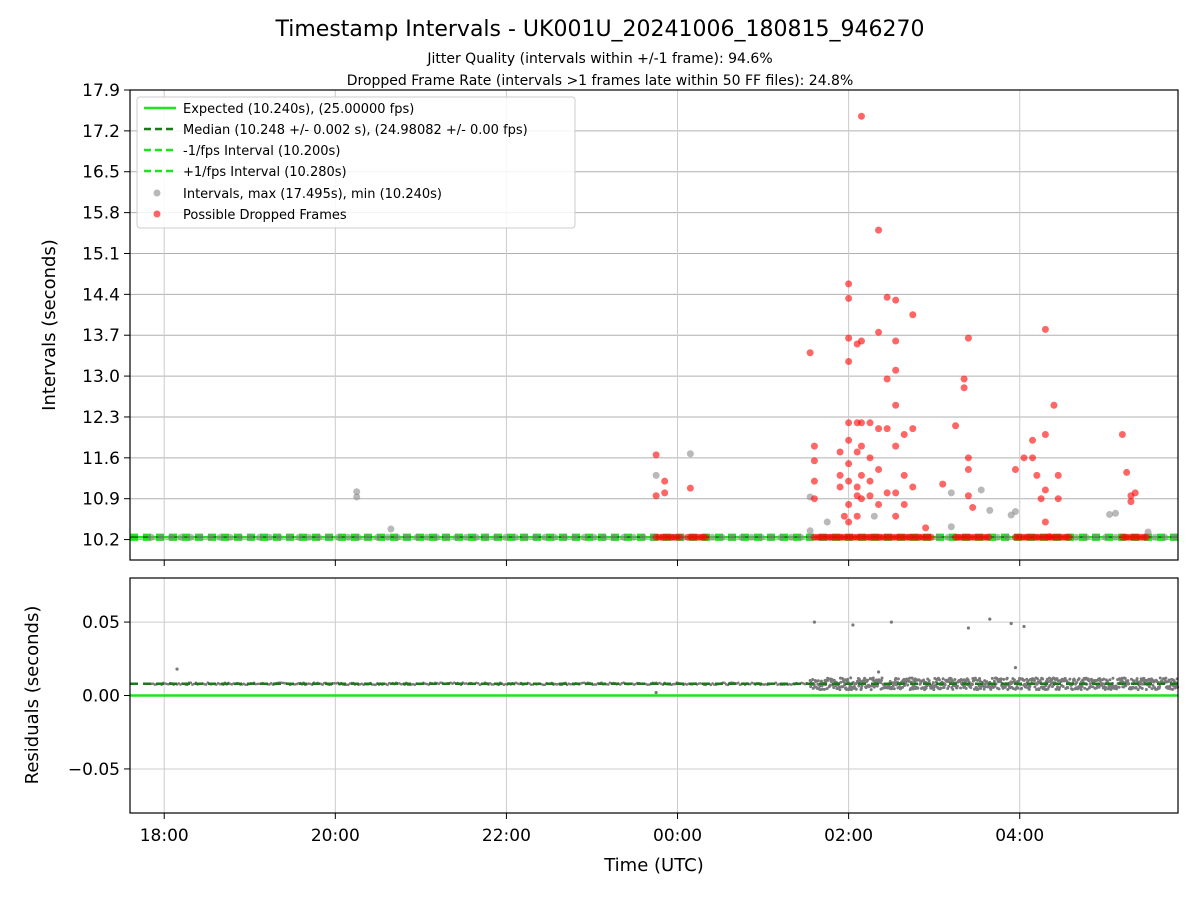 This screenshot has height=900, width=1200. What do you see at coordinates (101, 500) in the screenshot?
I see `top-y-tick-label: 10.9` at bounding box center [101, 500].